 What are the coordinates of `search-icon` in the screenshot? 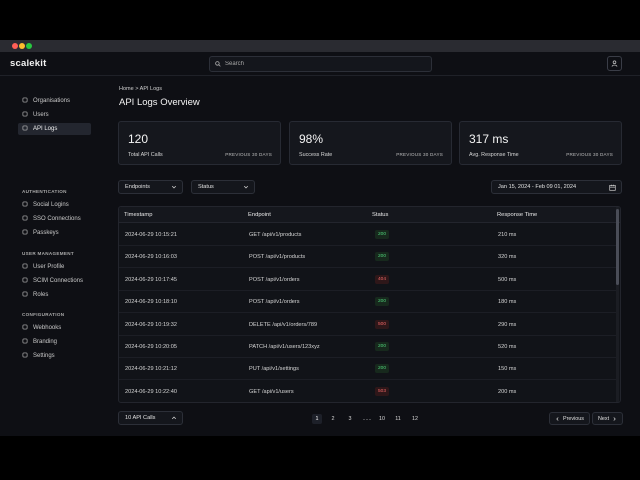 It's located at (218, 64).